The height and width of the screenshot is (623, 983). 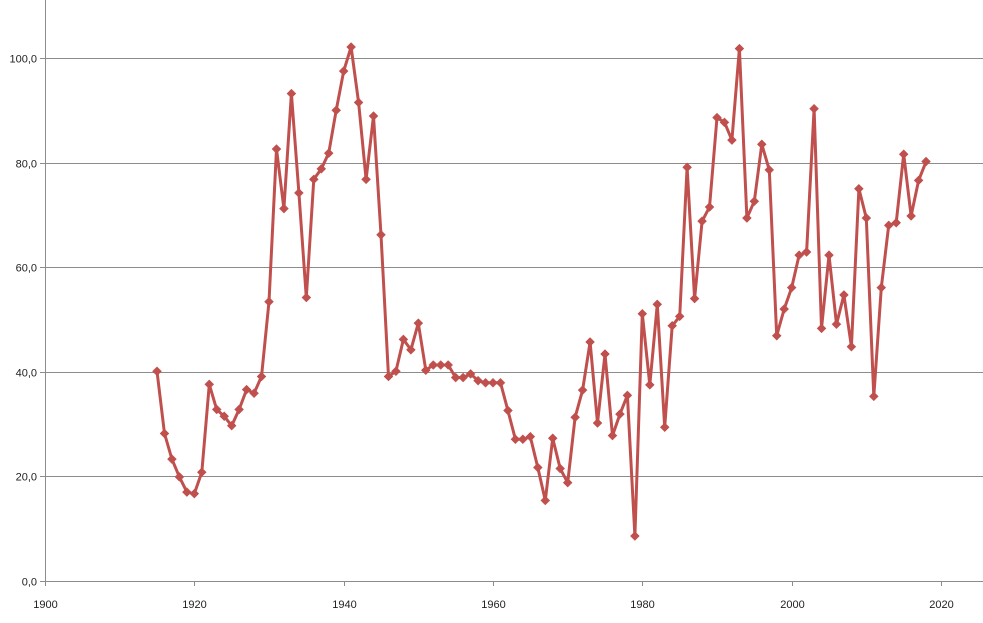 What do you see at coordinates (45, 605) in the screenshot?
I see `x-tick-label: 1900` at bounding box center [45, 605].